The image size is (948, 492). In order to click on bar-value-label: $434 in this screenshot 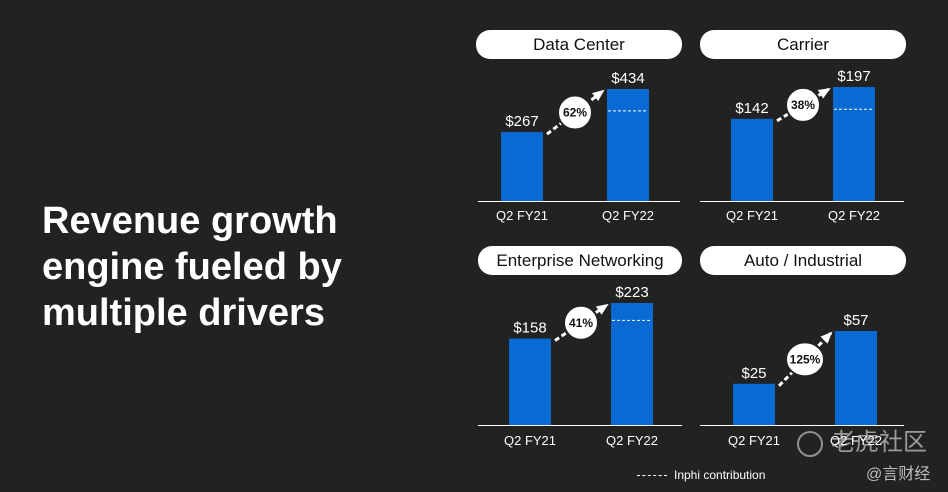, I will do `click(627, 78)`.